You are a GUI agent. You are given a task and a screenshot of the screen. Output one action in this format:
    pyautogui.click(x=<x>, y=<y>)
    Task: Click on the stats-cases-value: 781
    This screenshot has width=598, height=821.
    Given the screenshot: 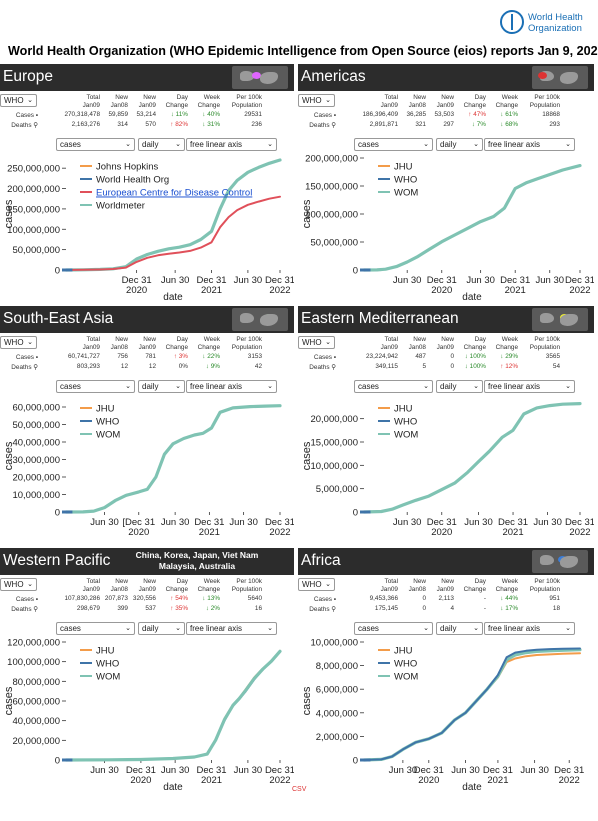 What is the action you would take?
    pyautogui.click(x=150, y=356)
    